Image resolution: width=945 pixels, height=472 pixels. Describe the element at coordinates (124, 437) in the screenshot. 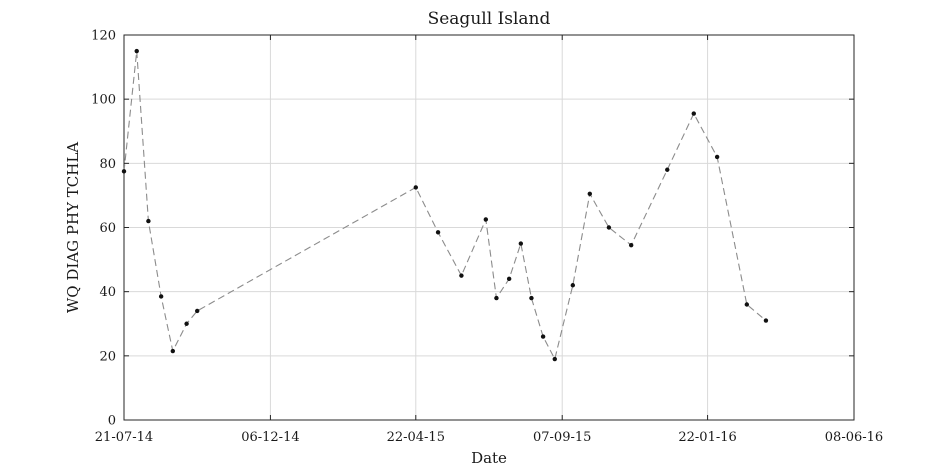

I see `x-tick-label: 21-07-14` at that location.